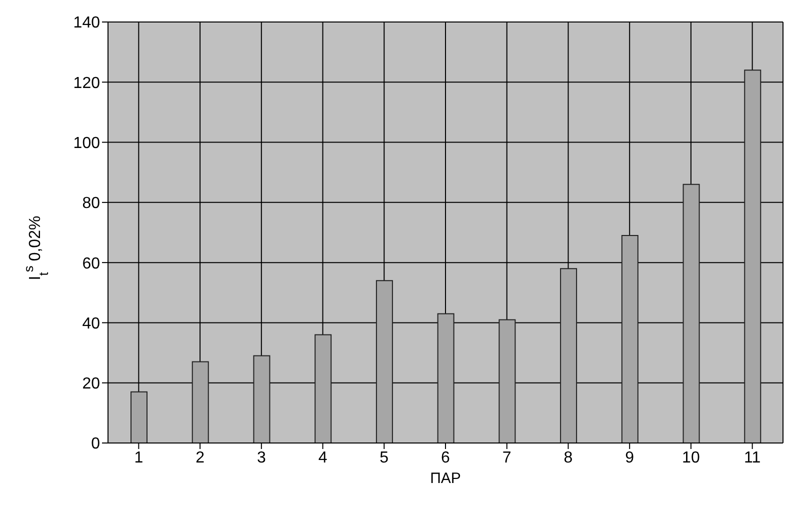 Image resolution: width=811 pixels, height=531 pixels. What do you see at coordinates (261, 457) in the screenshot?
I see `x-tick-label: 3` at bounding box center [261, 457].